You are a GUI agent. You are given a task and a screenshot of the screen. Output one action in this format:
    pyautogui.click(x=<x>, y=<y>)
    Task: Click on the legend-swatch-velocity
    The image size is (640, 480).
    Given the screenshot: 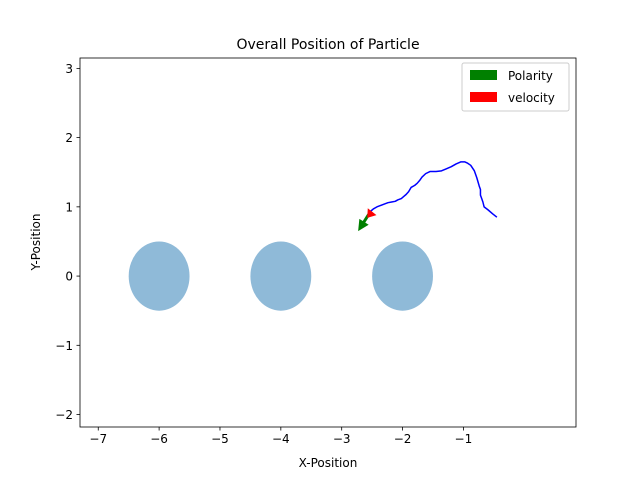 What is the action you would take?
    pyautogui.click(x=483, y=97)
    